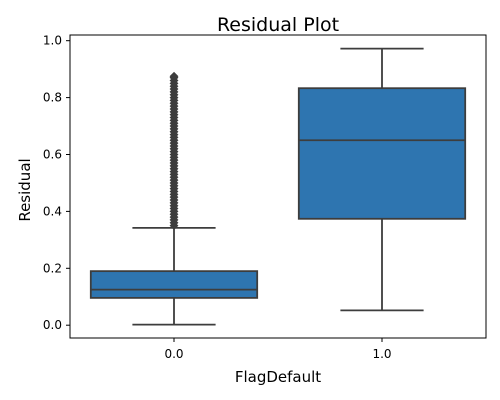 This screenshot has width=500, height=400. I want to click on x-axis: 0.0 1.0, so click(278, 349).